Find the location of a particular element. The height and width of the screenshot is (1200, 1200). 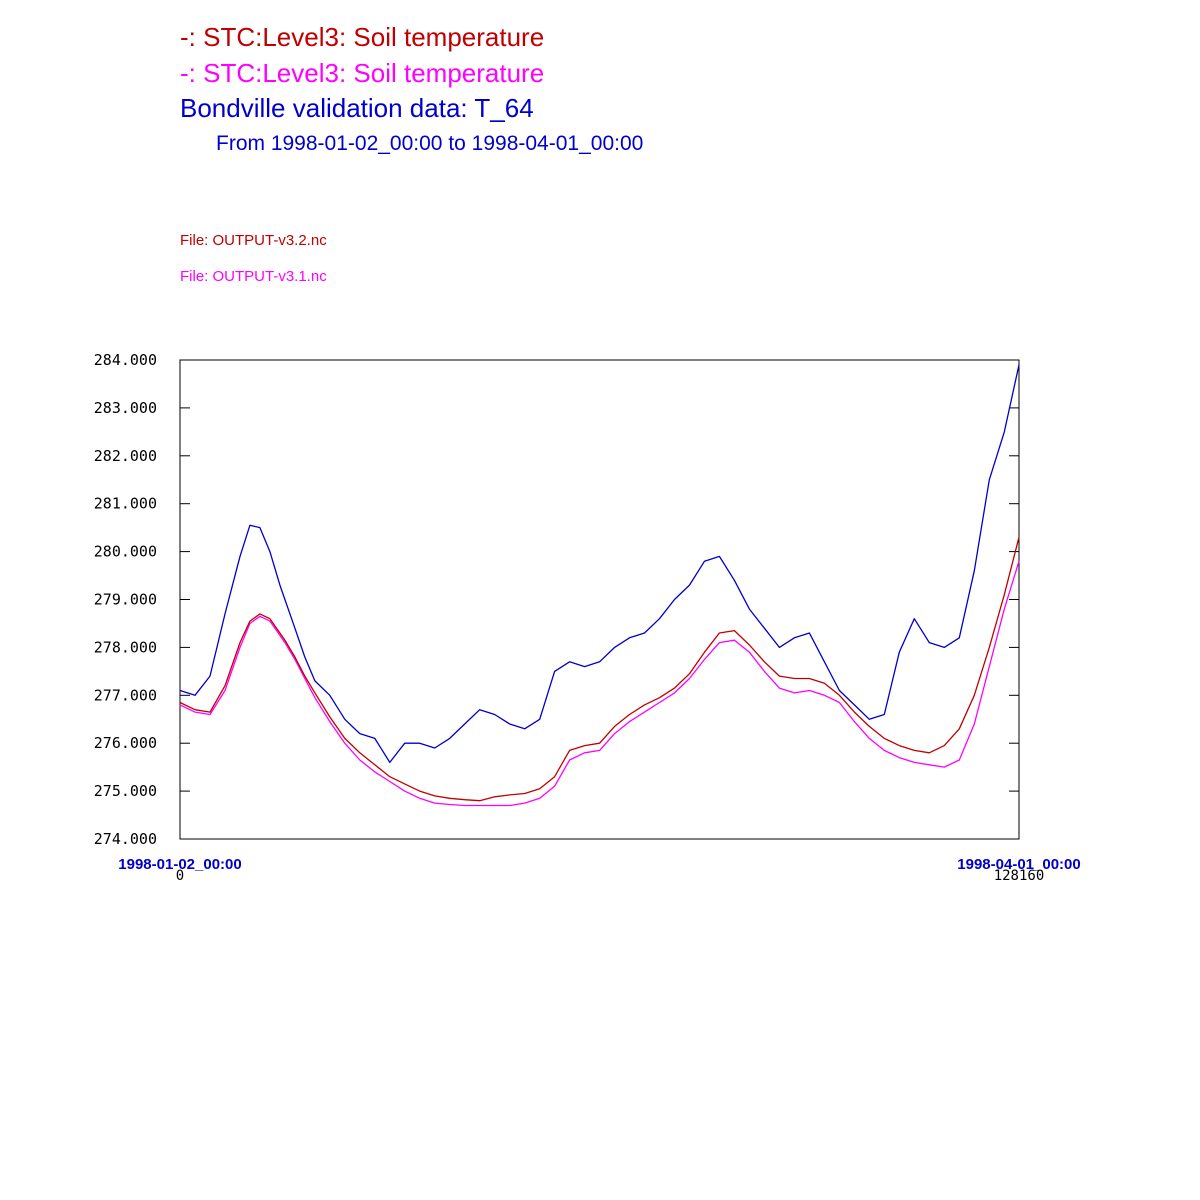

y-tick-label: 280.000 is located at coordinates (125, 552).